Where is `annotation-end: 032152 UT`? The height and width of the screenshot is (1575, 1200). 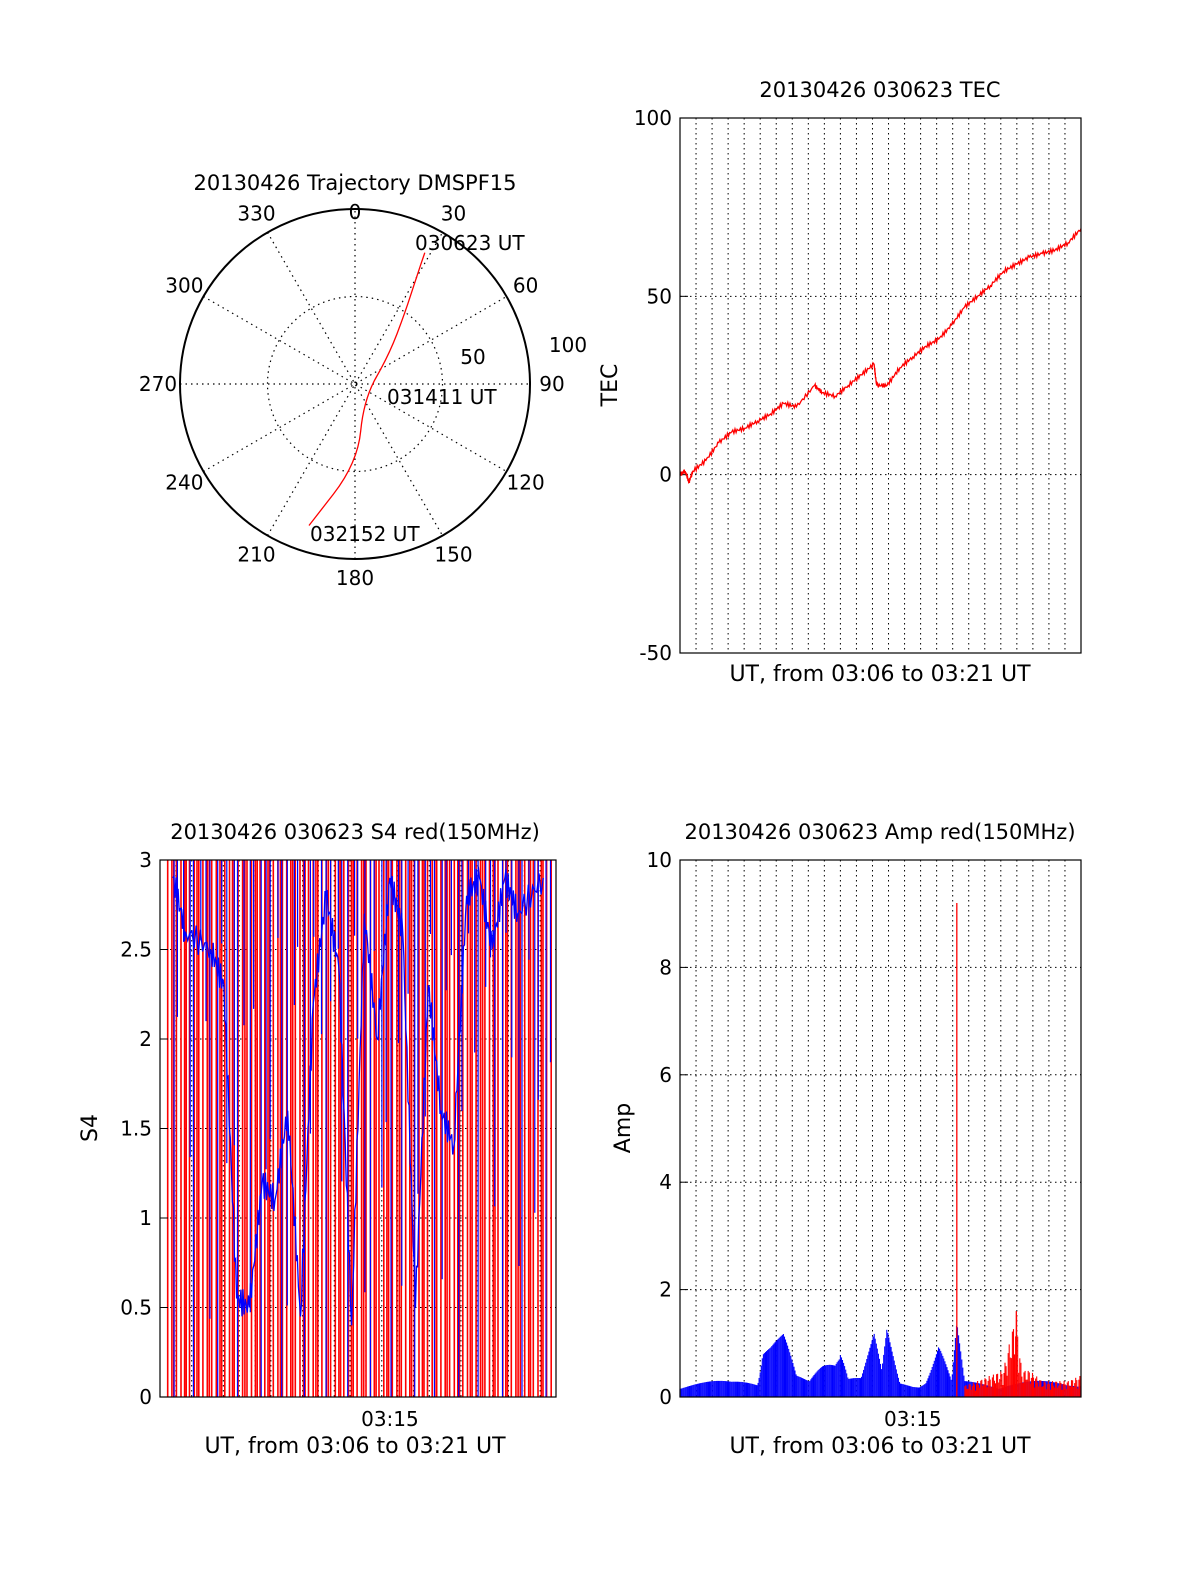 annotation-end: 032152 UT is located at coordinates (365, 534).